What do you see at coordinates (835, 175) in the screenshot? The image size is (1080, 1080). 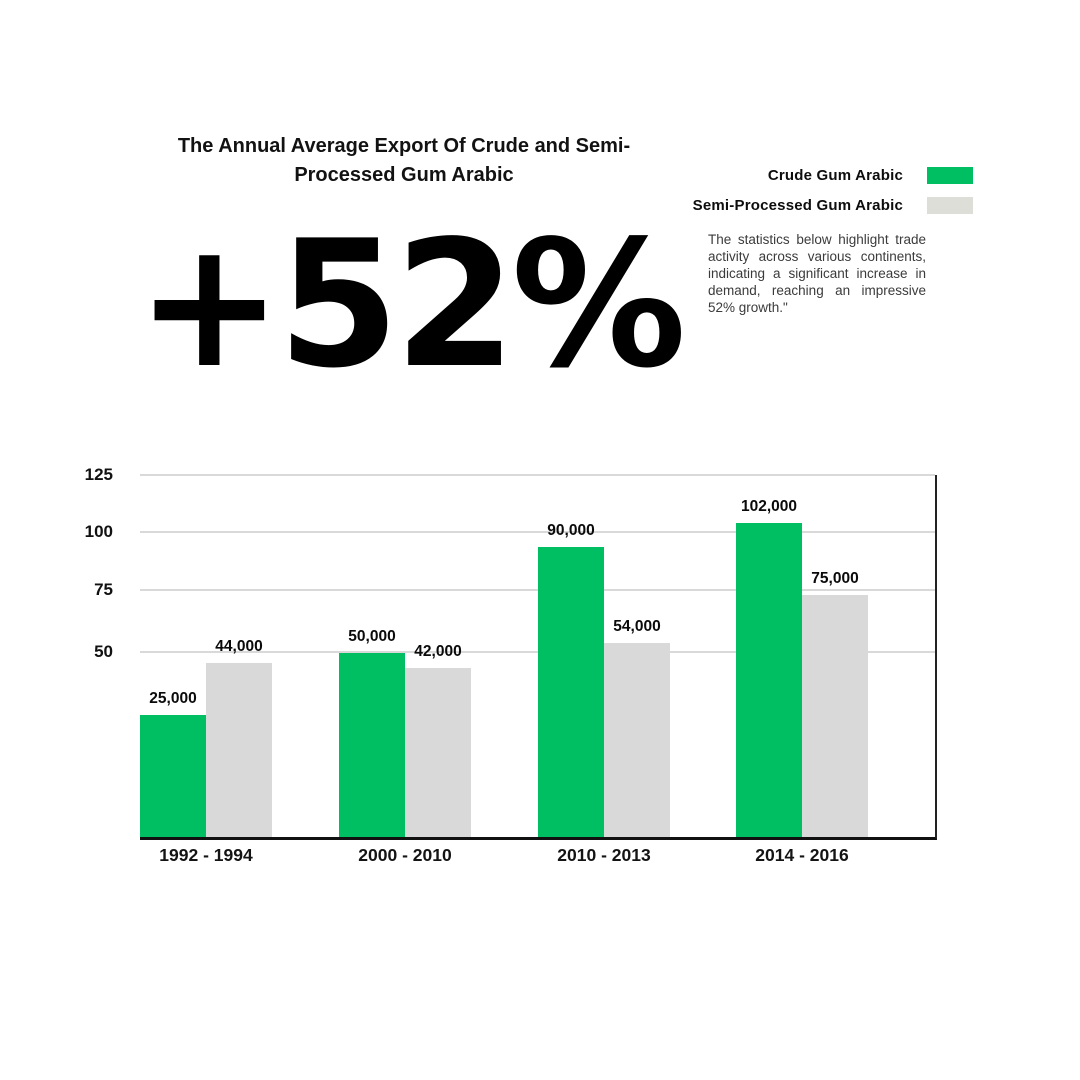 I see `legend-label: Crude Gum Arabic` at bounding box center [835, 175].